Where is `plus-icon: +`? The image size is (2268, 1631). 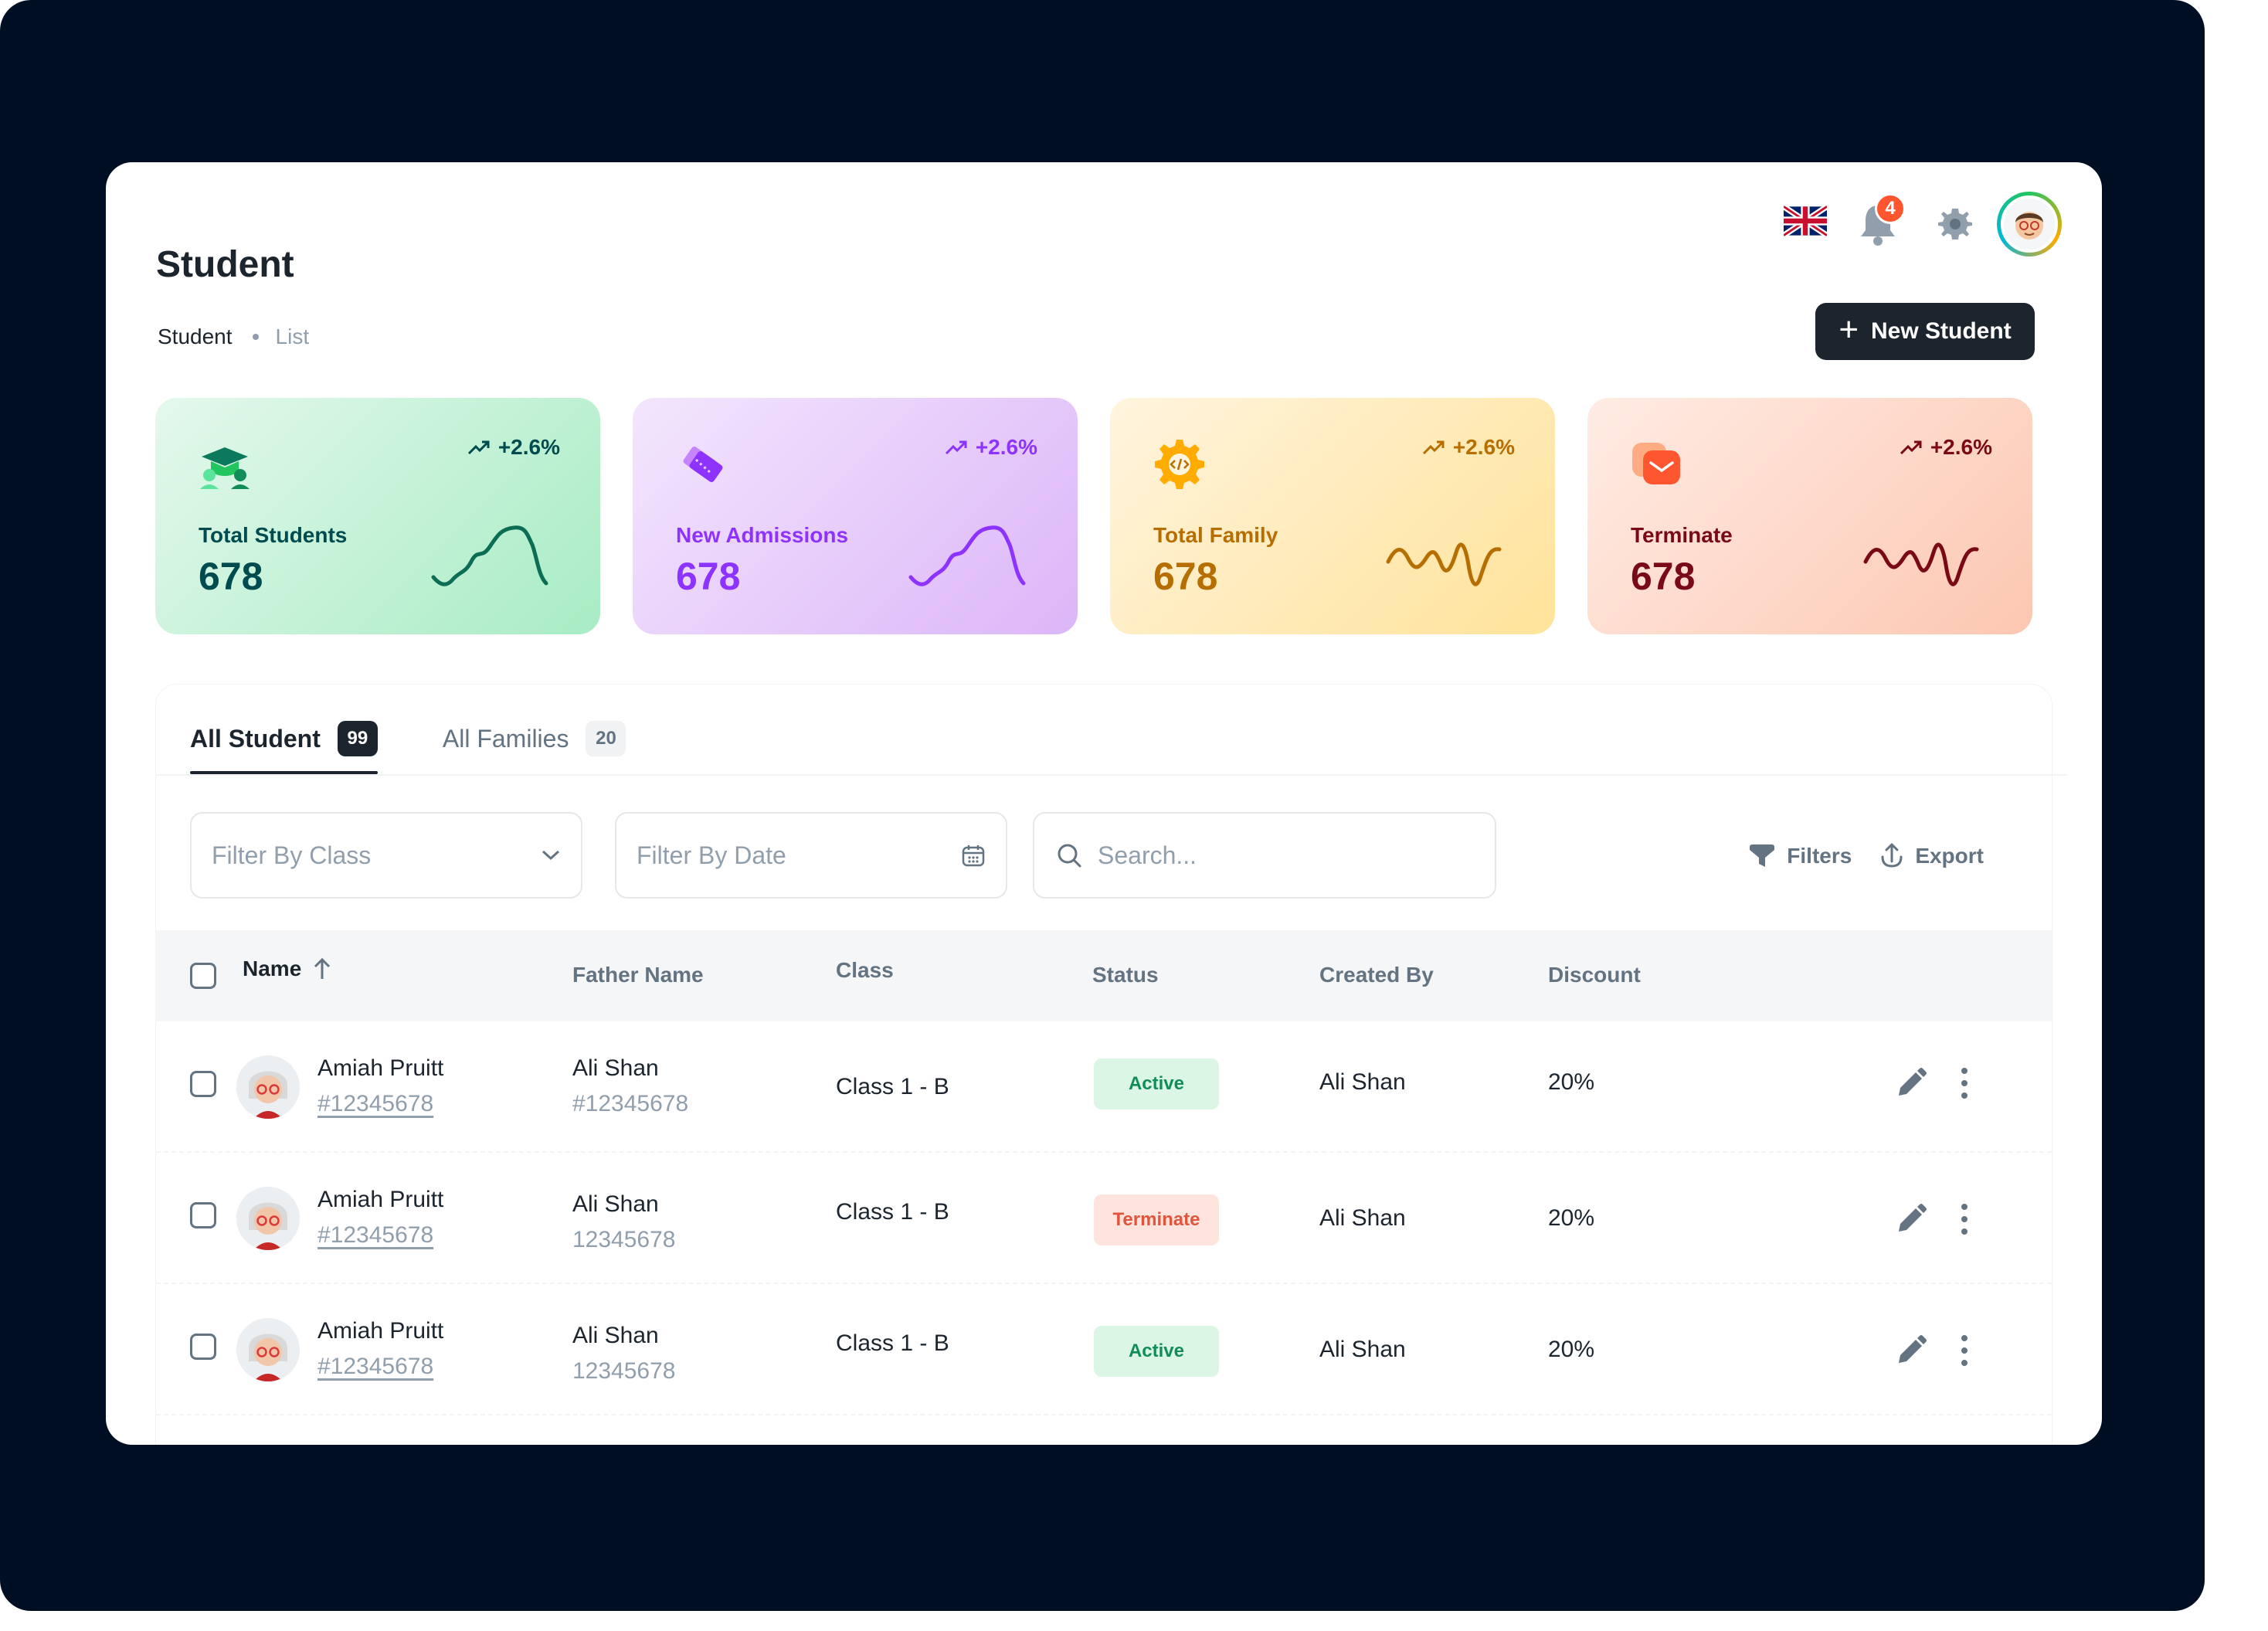 plus-icon: + is located at coordinates (1849, 329).